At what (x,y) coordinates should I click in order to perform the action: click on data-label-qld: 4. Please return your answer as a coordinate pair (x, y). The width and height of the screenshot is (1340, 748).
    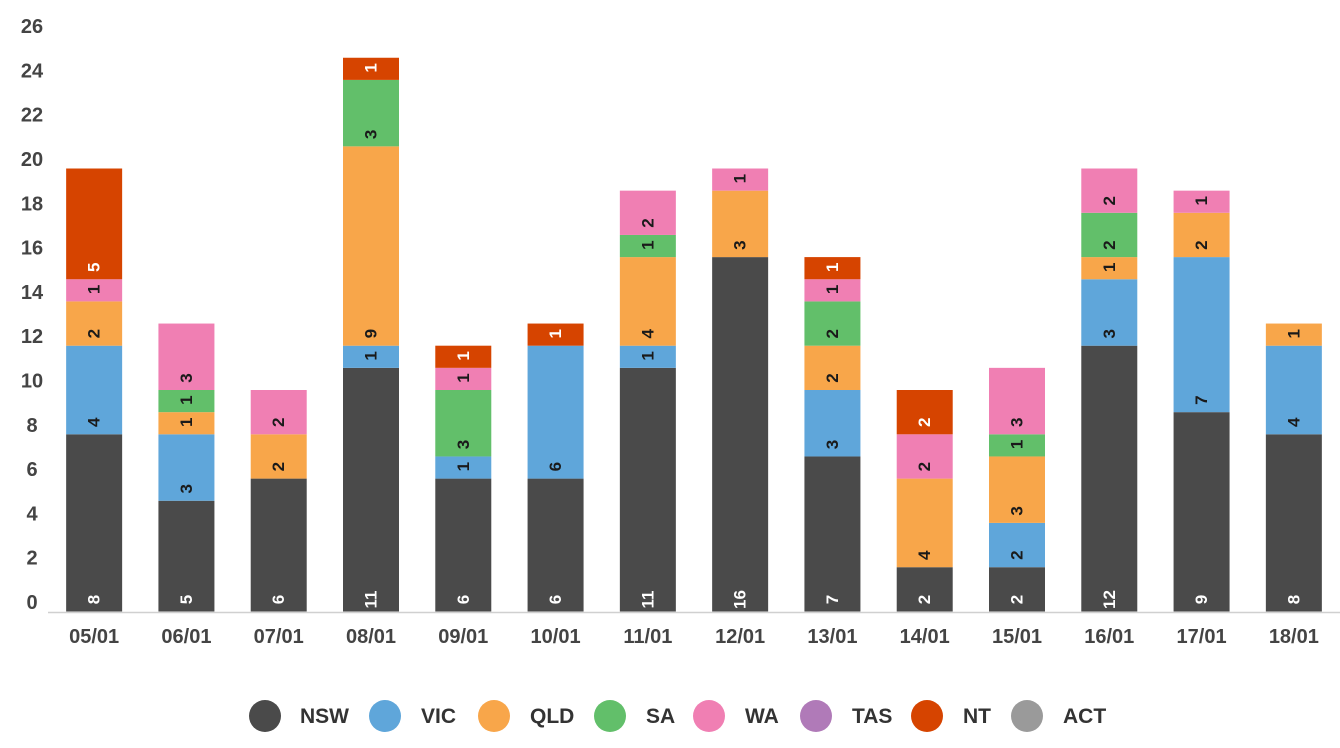
    Looking at the image, I should click on (647, 333).